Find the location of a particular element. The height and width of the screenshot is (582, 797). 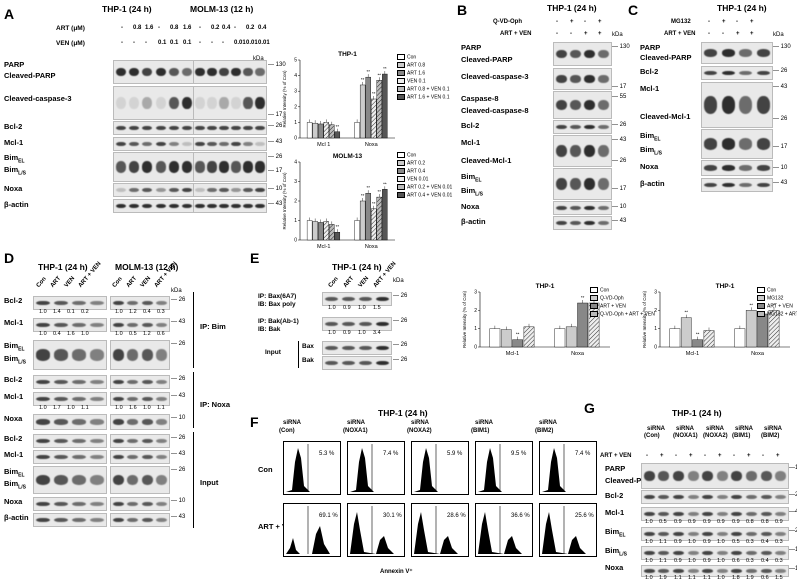

panel-g-sign: + is located at coordinates (720, 456).